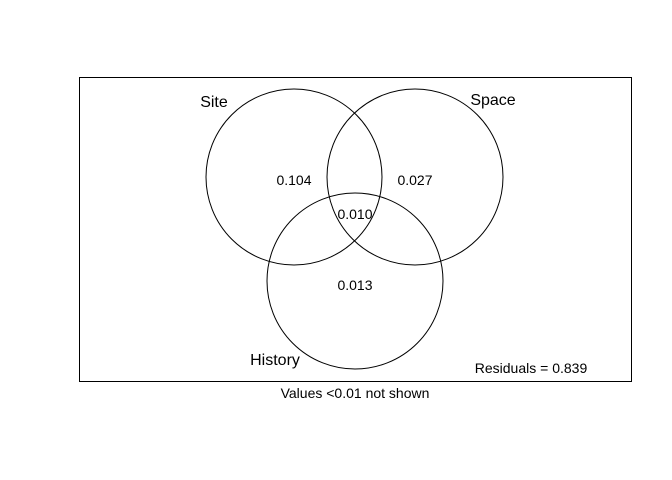 Image resolution: width=672 pixels, height=480 pixels. What do you see at coordinates (355, 393) in the screenshot?
I see `footnote: Values <0.01 not shown` at bounding box center [355, 393].